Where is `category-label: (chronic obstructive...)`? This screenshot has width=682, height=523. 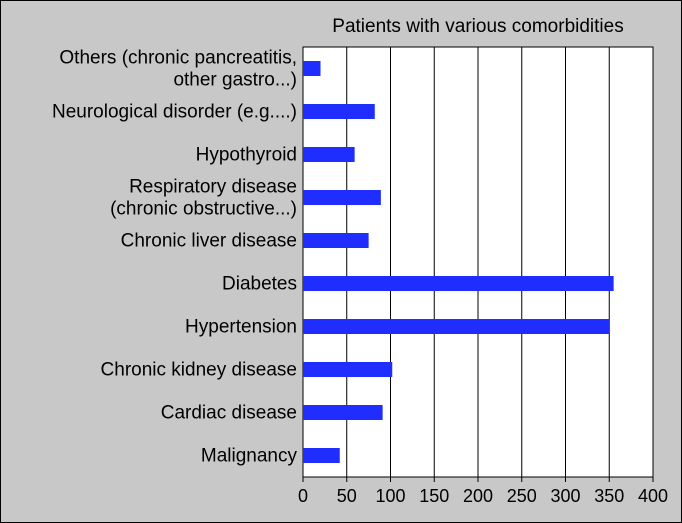 category-label: (chronic obstructive...) is located at coordinates (203, 209).